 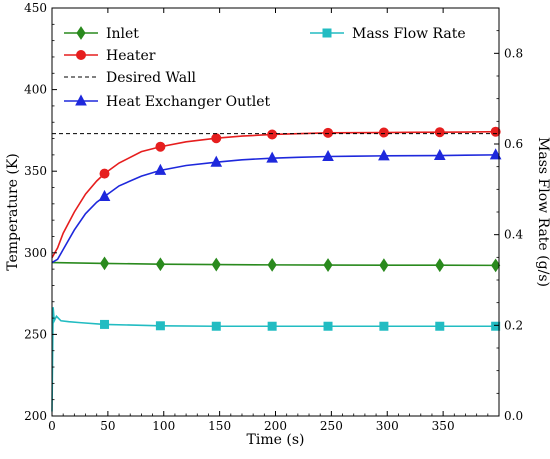 What do you see at coordinates (35, 253) in the screenshot?
I see `y-tick-label: 300` at bounding box center [35, 253].